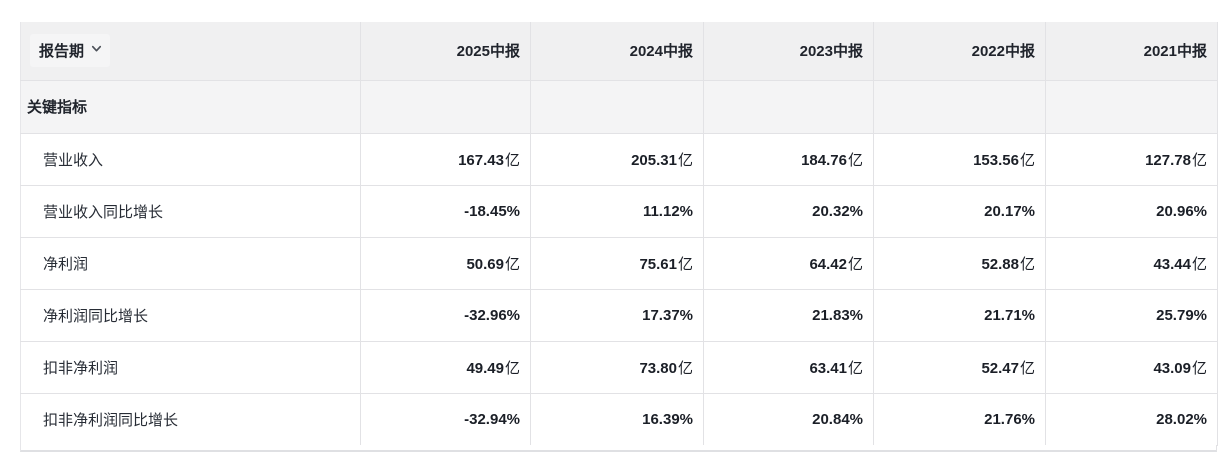  What do you see at coordinates (445, 367) in the screenshot?
I see `cell-value: 49.49亿` at bounding box center [445, 367].